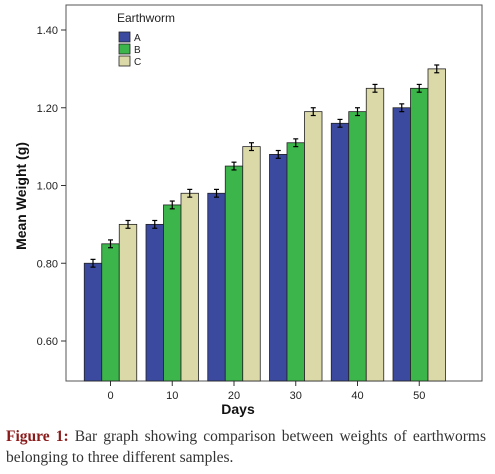  I want to click on figure-label: Figure 1:, so click(37, 436).